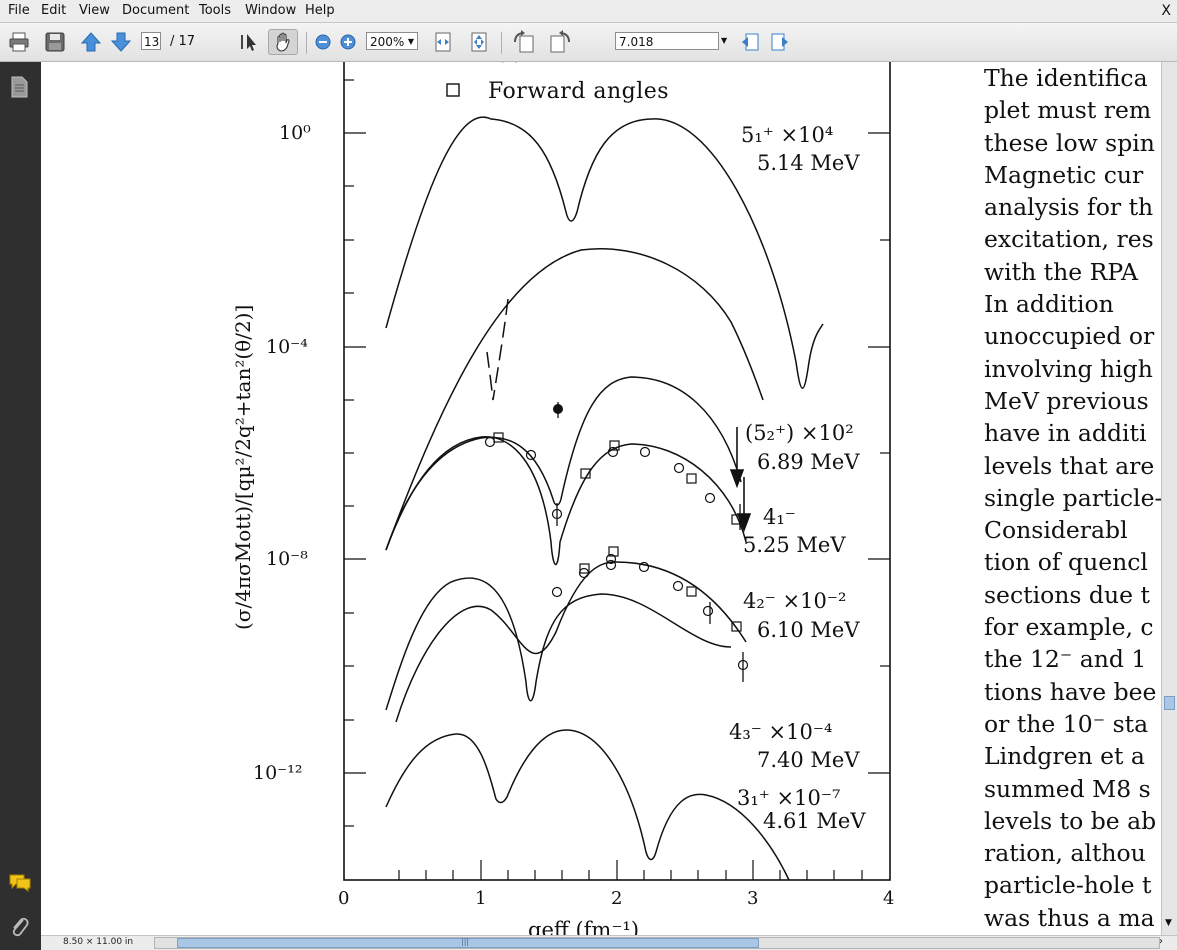  I want to click on zoom-out-button, so click(323, 42).